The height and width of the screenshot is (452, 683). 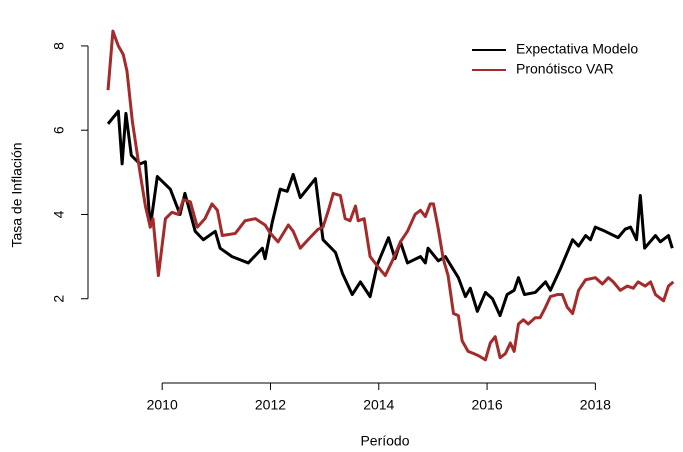 What do you see at coordinates (59, 299) in the screenshot?
I see `y-tick-label: 2` at bounding box center [59, 299].